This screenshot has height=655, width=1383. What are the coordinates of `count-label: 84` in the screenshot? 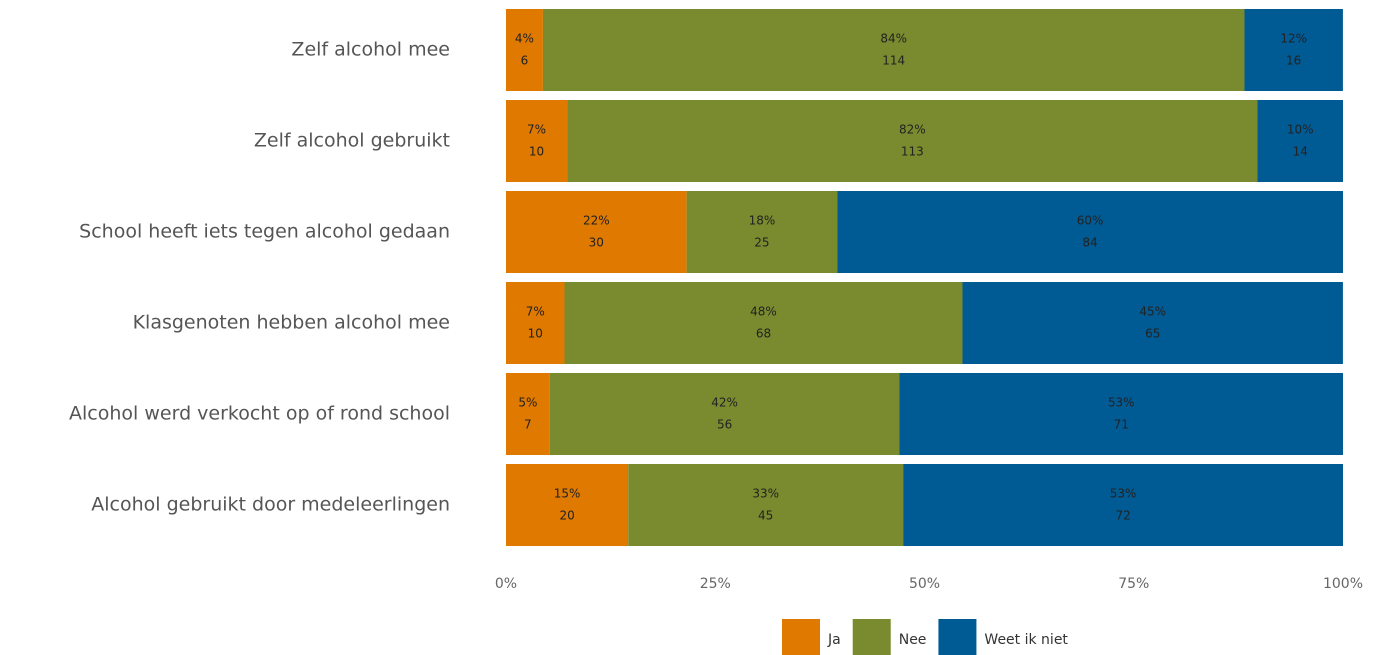 It's located at (1089, 243).